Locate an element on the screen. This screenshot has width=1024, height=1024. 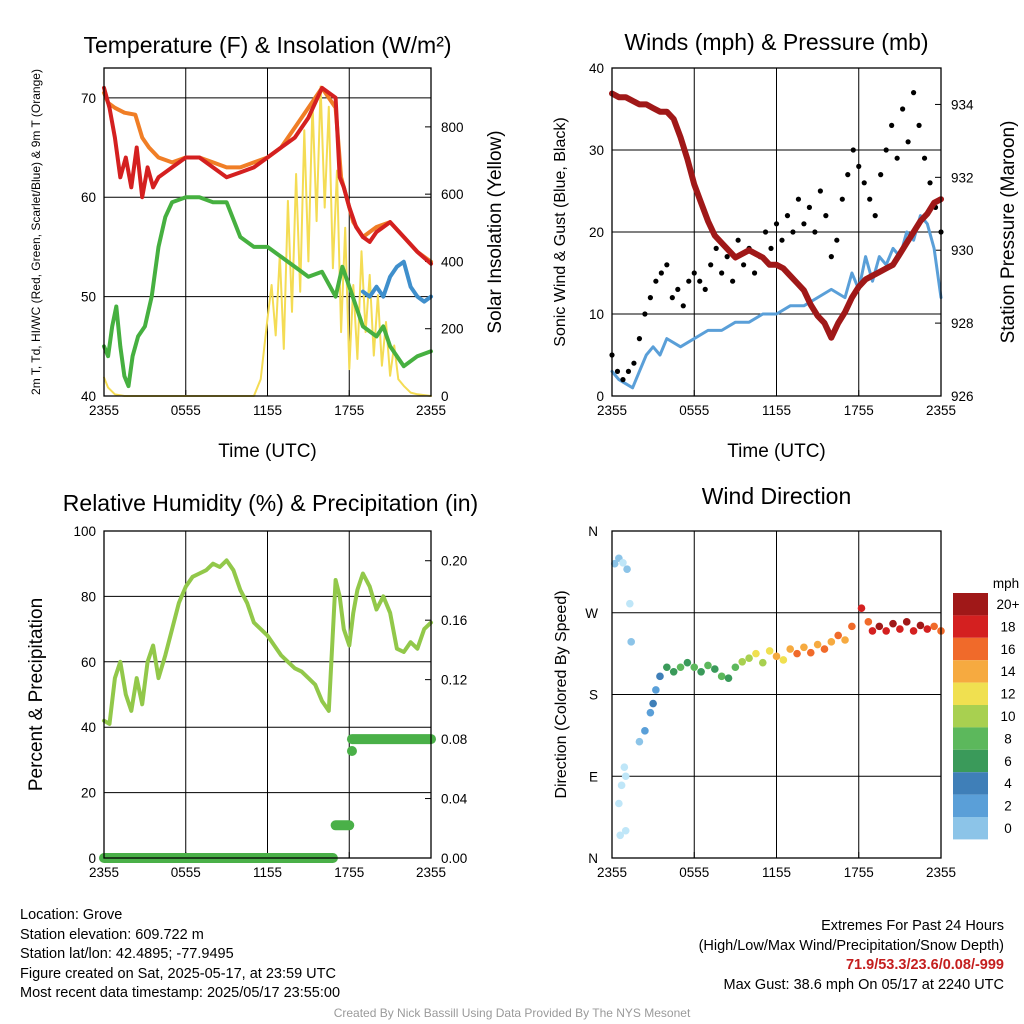
temp-ytick-right-label: 0 is located at coordinates (445, 396).